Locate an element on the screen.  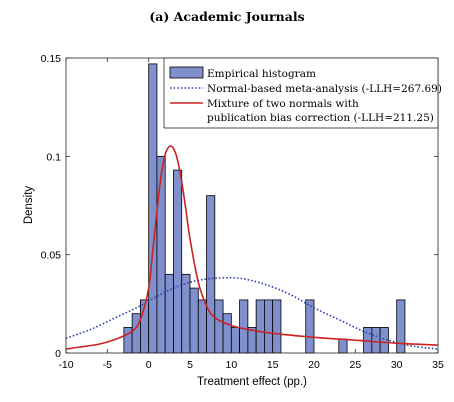
y-axis-label: Density is located at coordinates (29, 205).